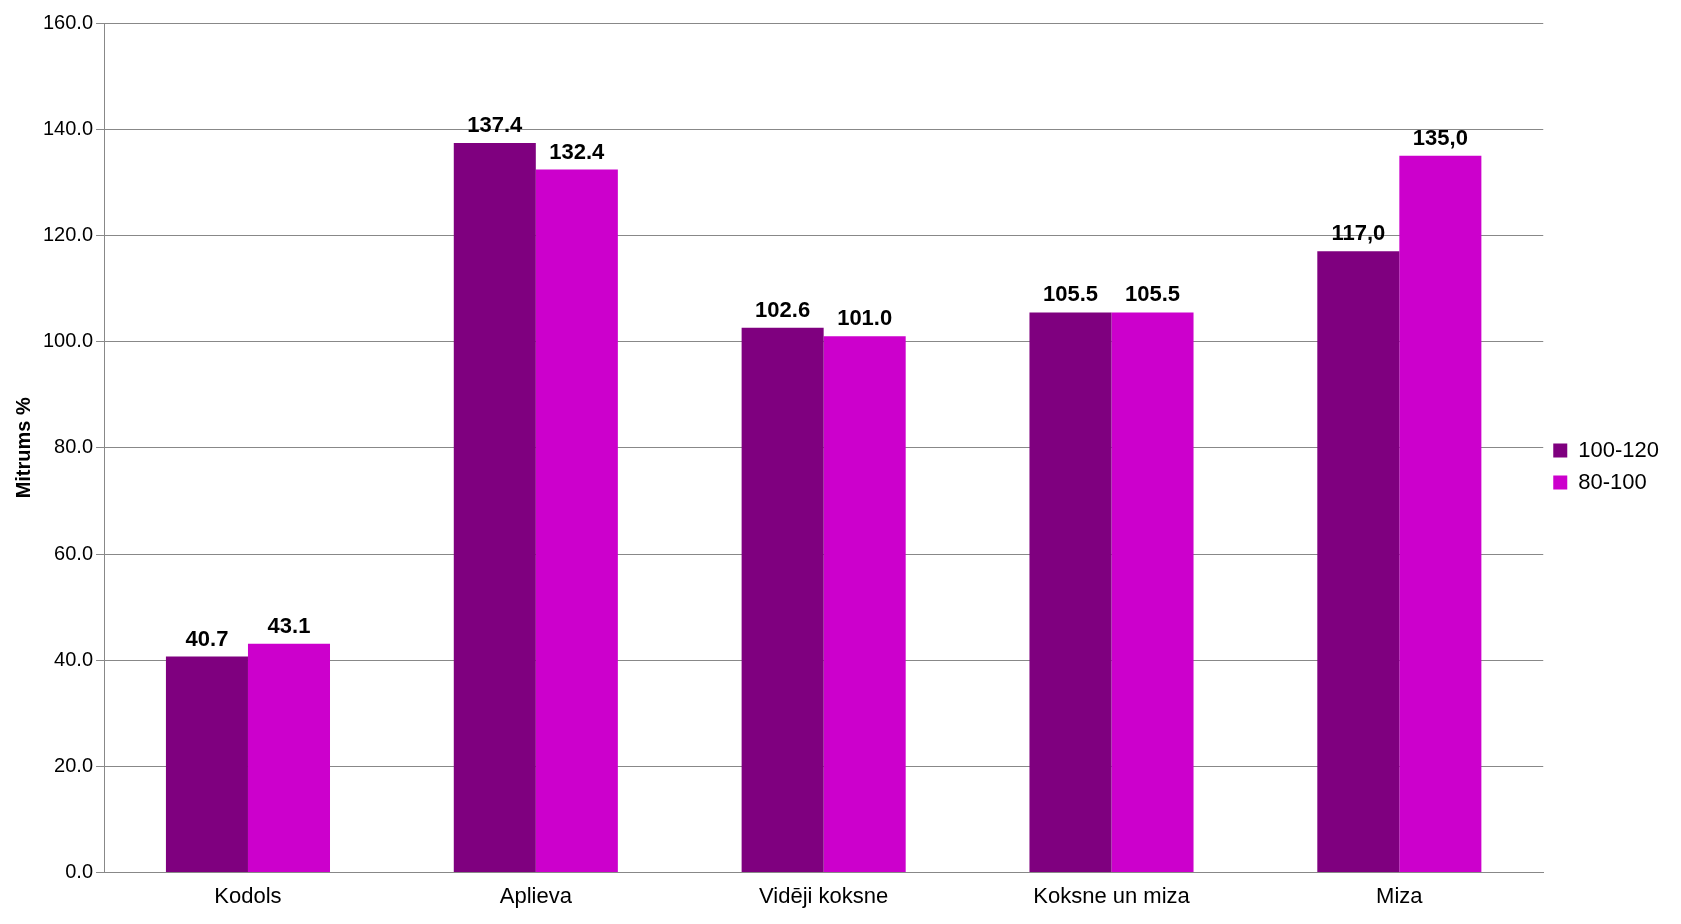 This screenshot has height=924, width=1681. Describe the element at coordinates (79, 871) in the screenshot. I see `y-tick-label: 0.0` at that location.